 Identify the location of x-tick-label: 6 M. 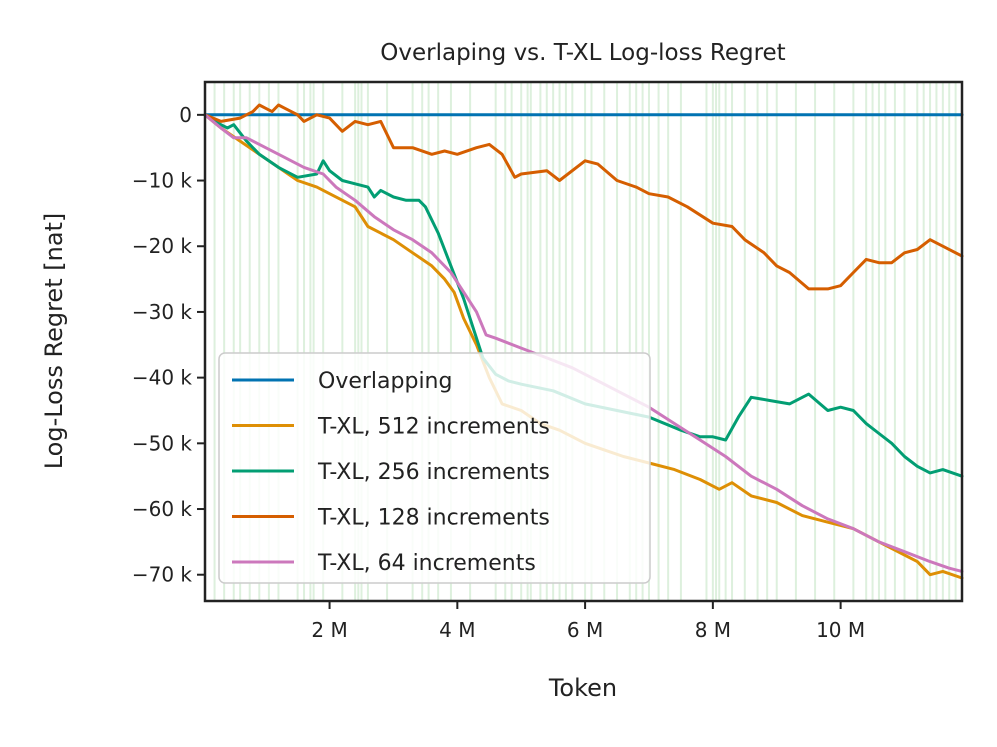
(585, 630).